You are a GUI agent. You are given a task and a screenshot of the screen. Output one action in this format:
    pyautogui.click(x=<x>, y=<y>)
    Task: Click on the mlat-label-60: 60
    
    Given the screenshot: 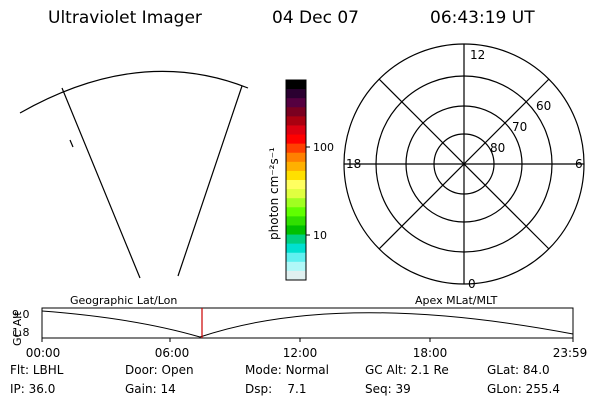 What is the action you would take?
    pyautogui.click(x=543, y=106)
    